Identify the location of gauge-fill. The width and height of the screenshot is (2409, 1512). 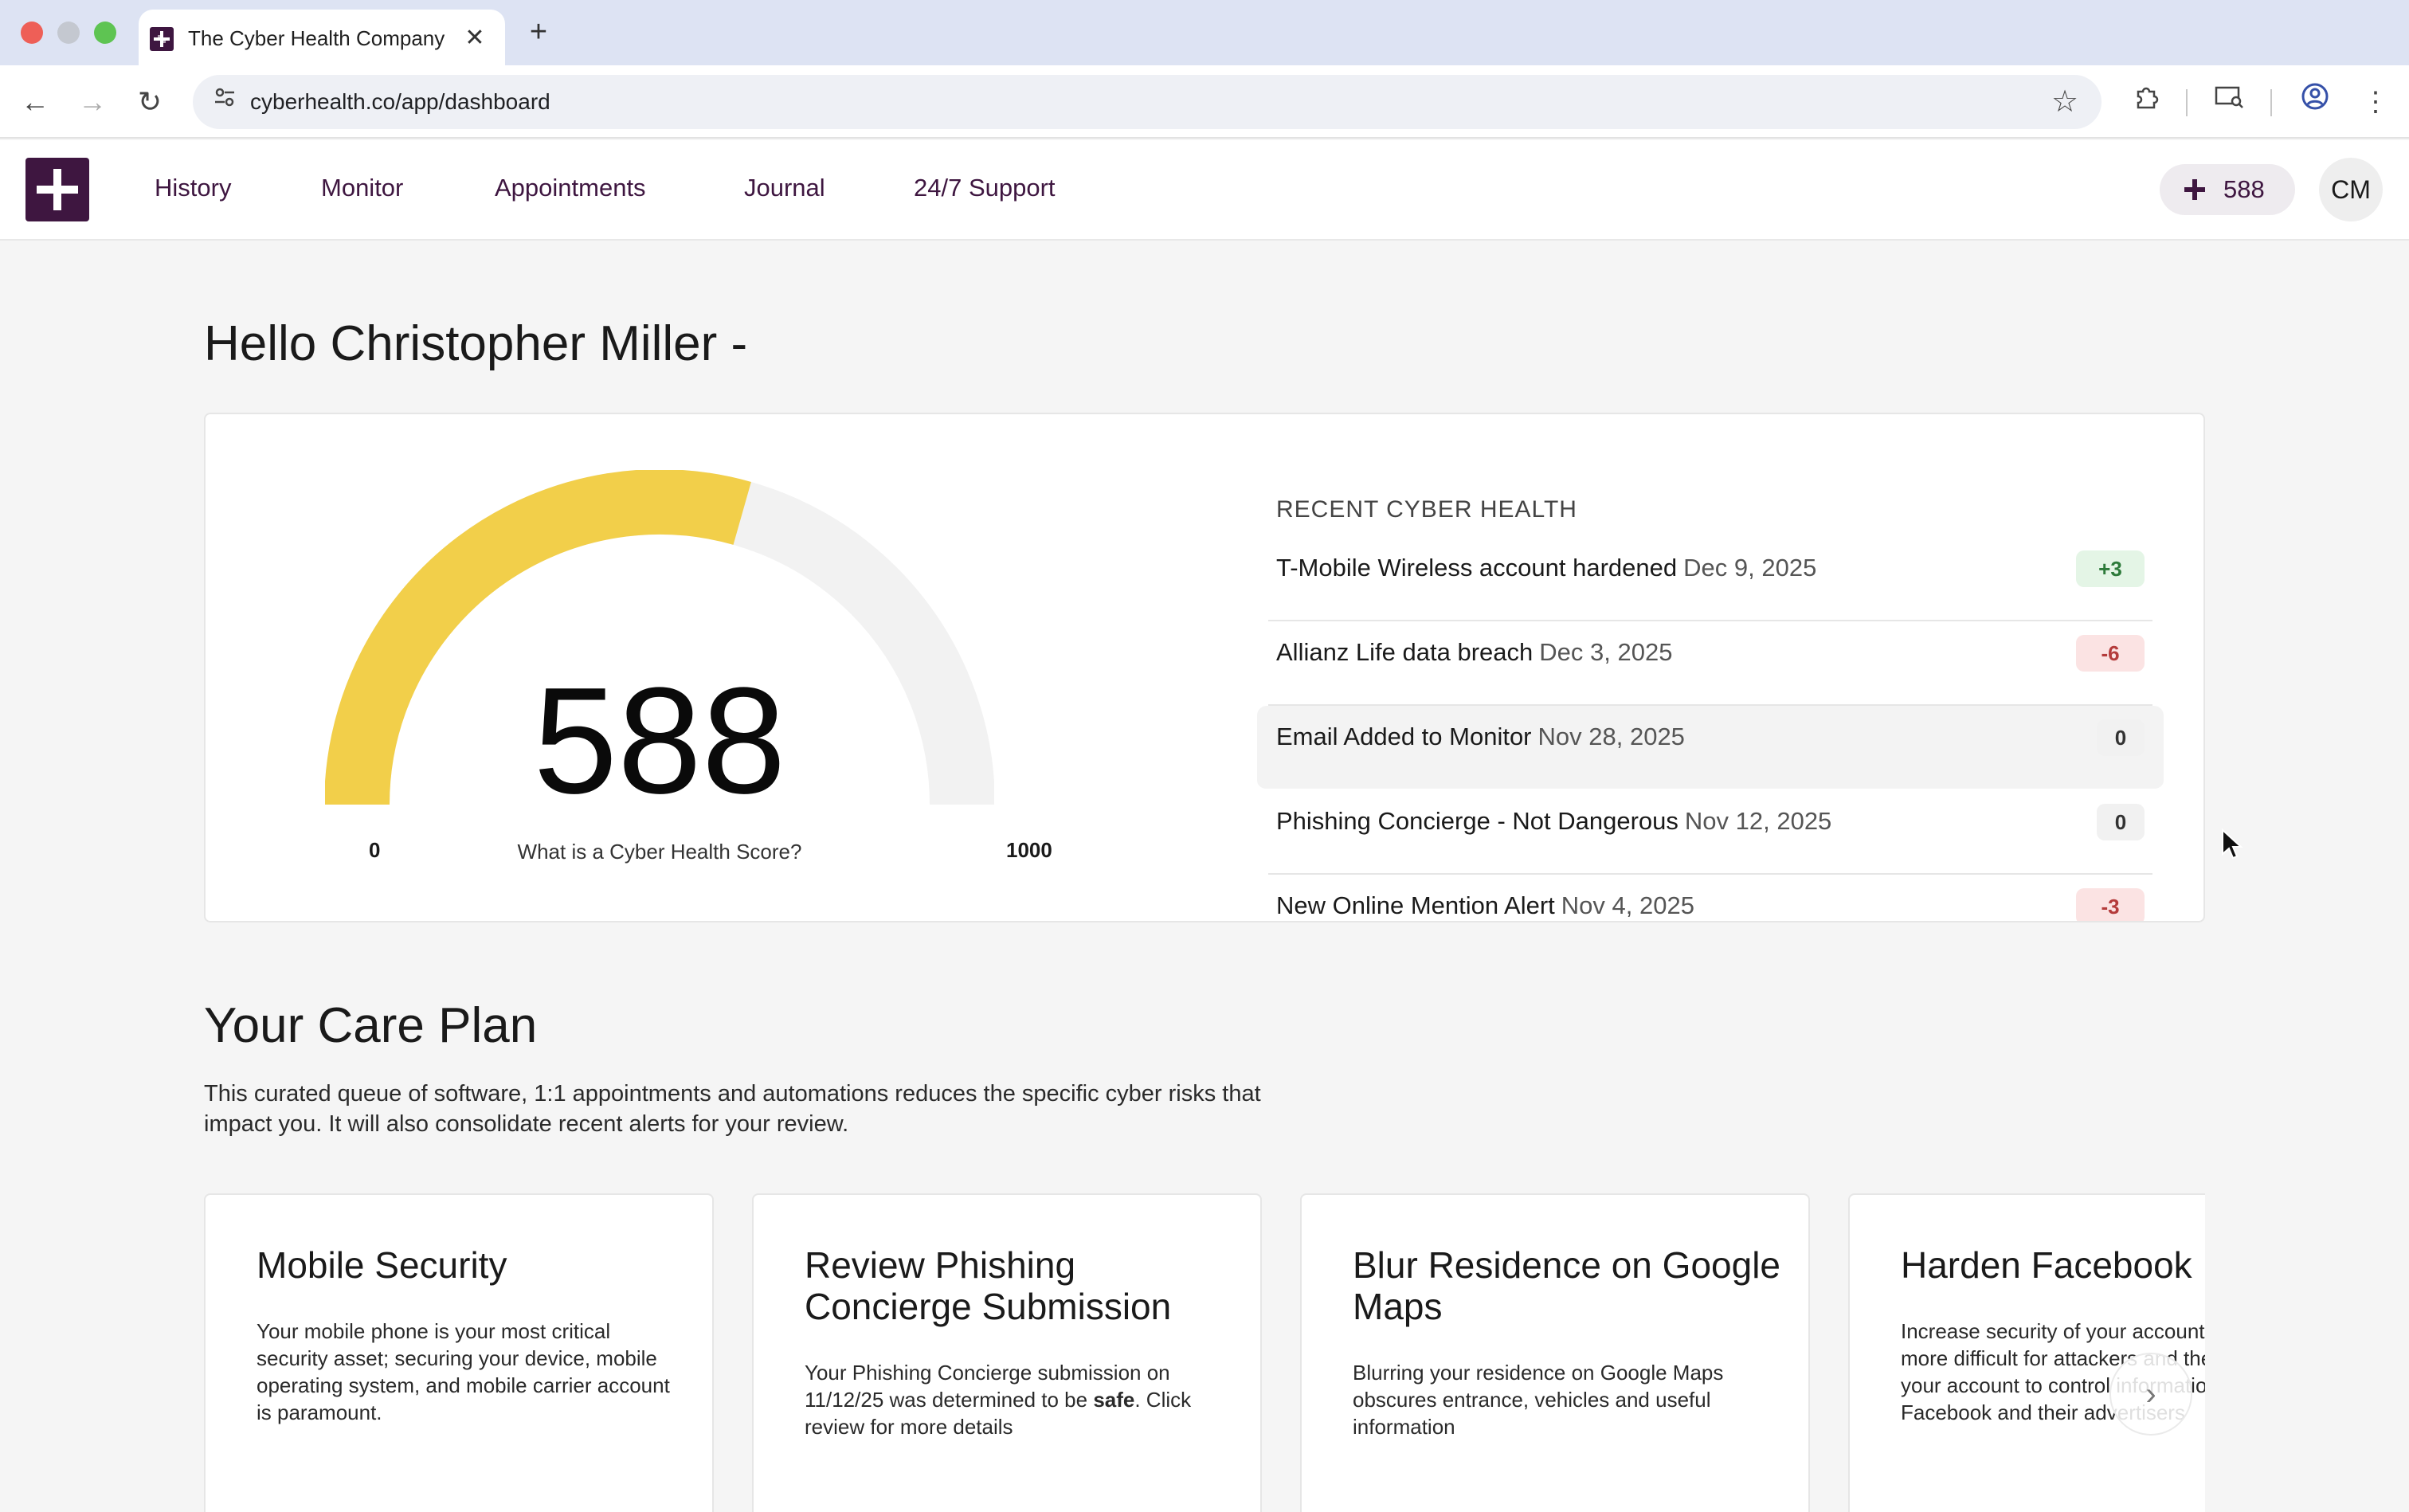
(538, 637).